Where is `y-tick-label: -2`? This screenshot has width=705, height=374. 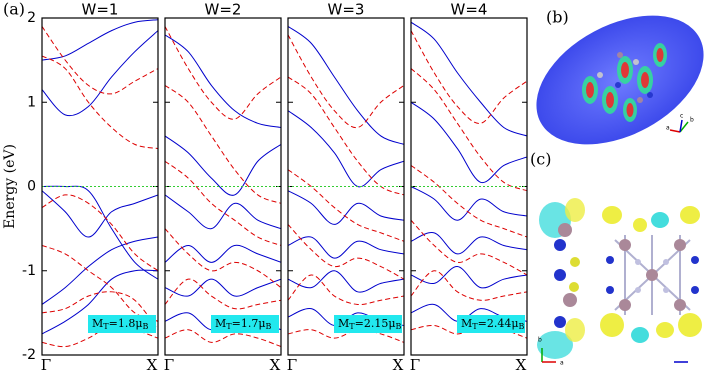 y-tick-label: -2 is located at coordinates (29, 355).